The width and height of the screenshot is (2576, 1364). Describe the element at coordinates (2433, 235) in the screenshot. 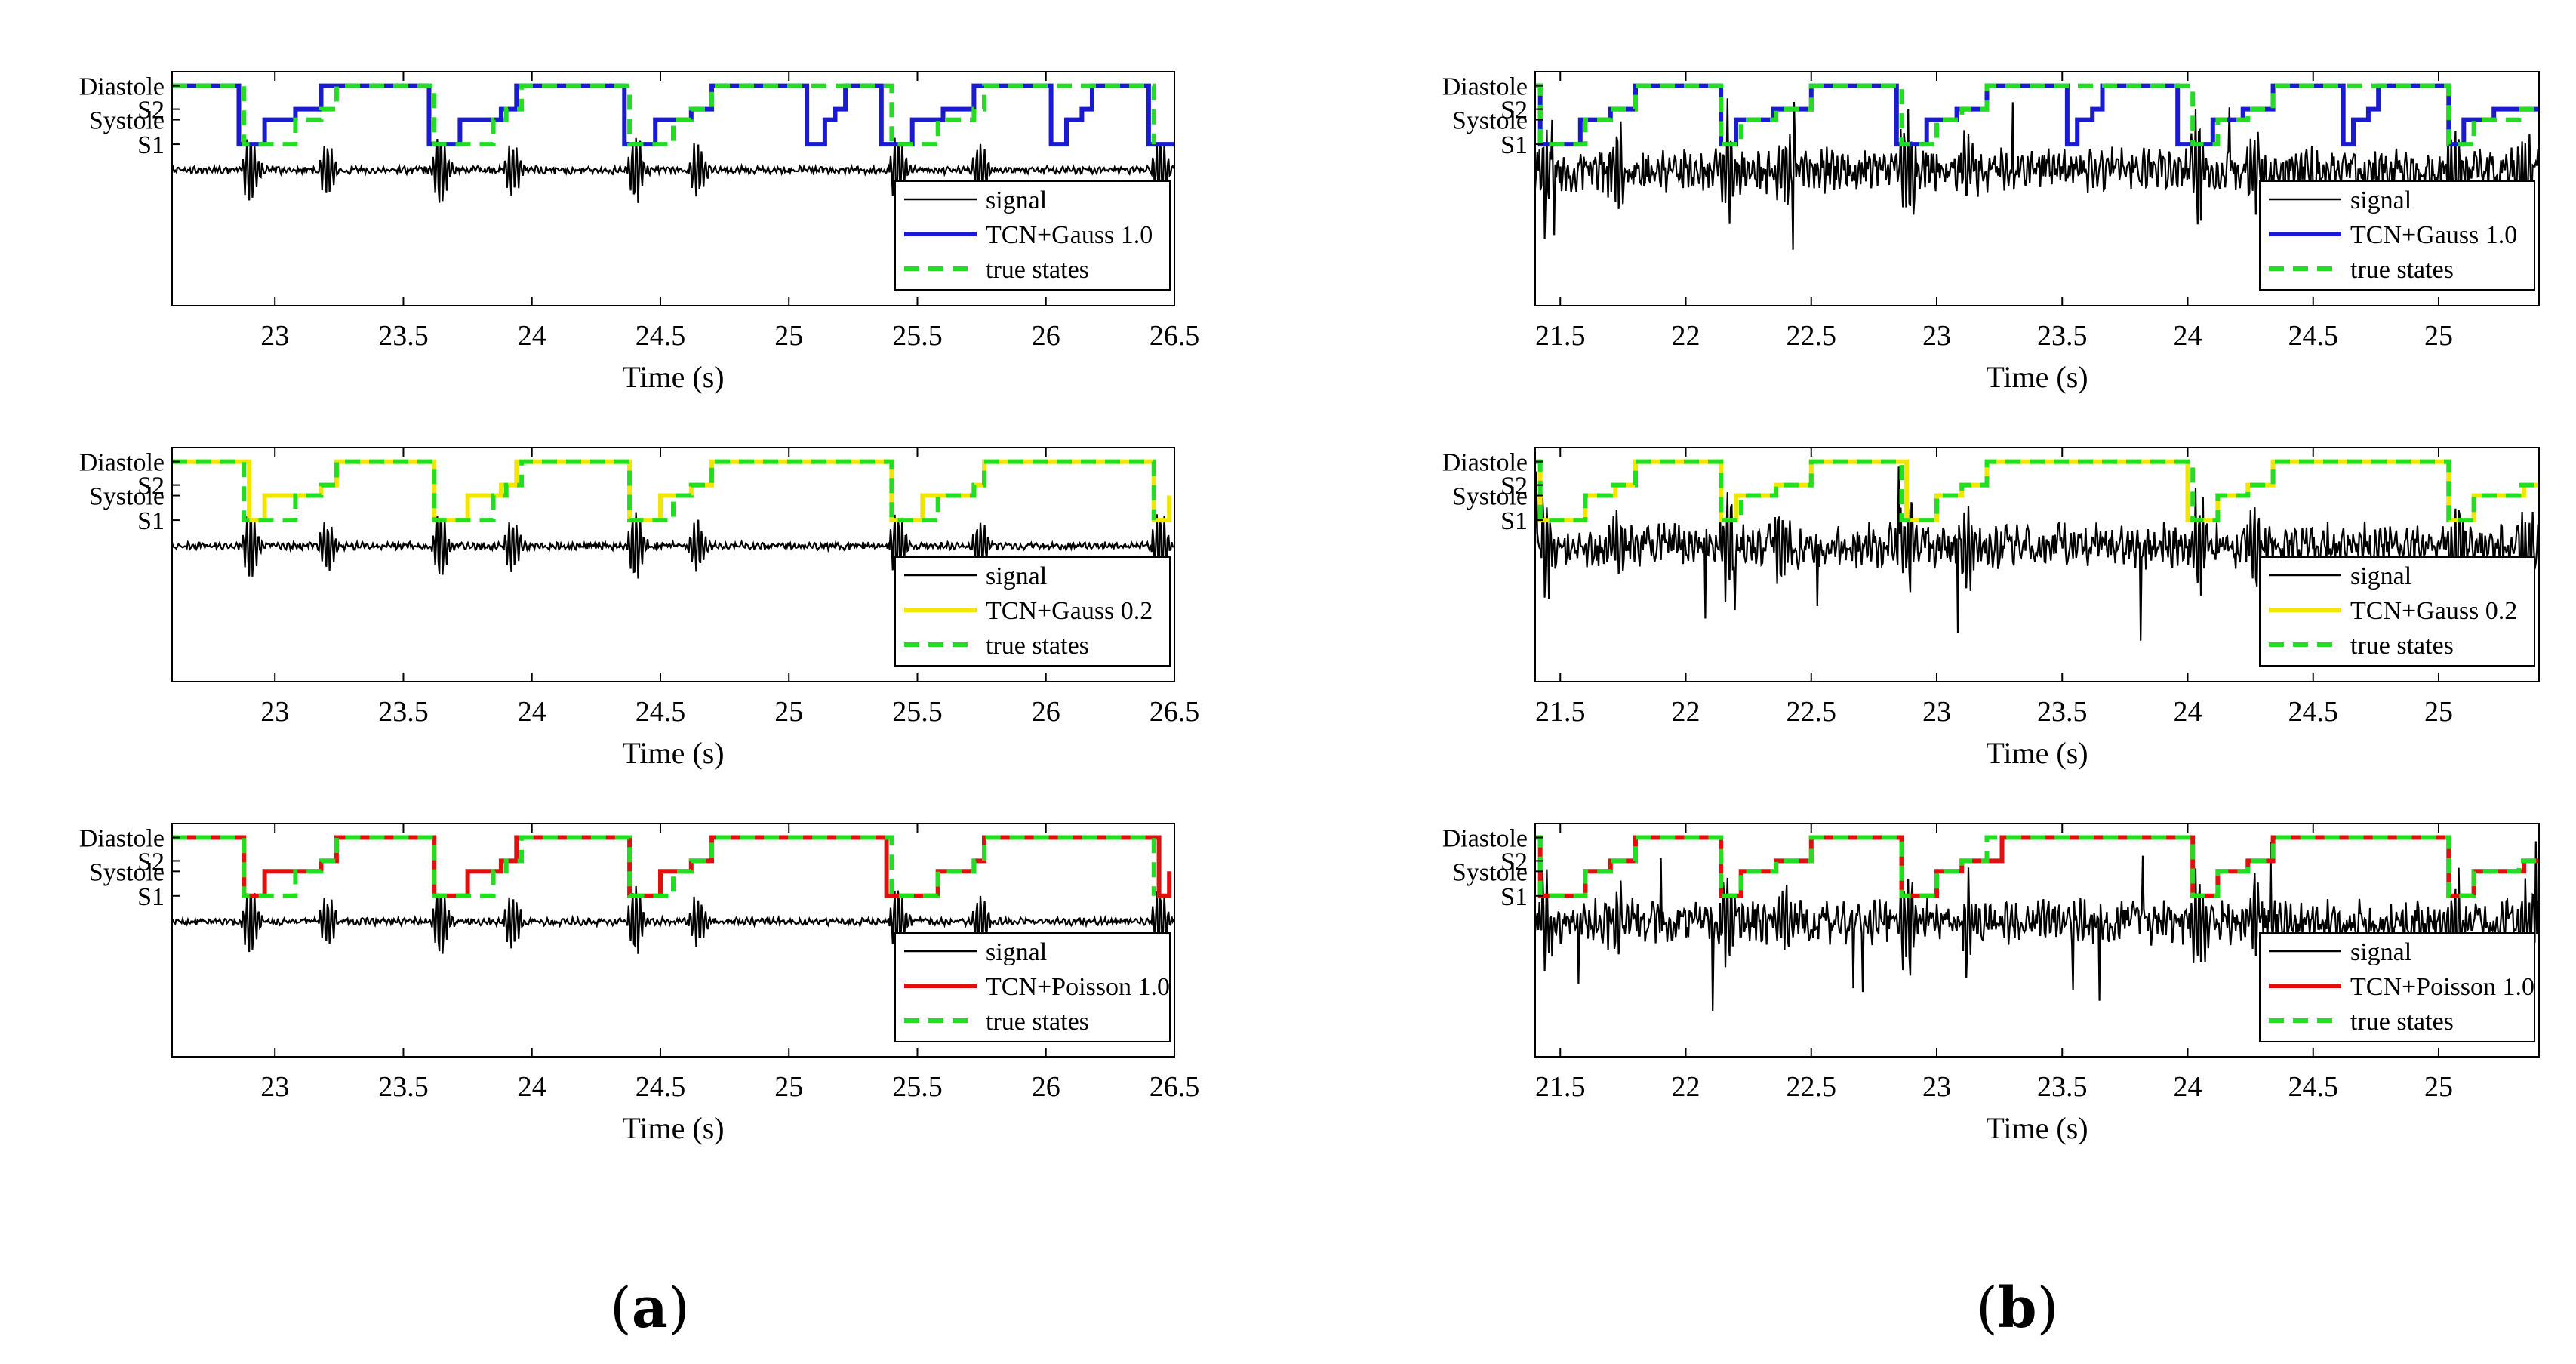

I see `chart-b-1-legend-label: TCN+Gauss 1.0` at that location.